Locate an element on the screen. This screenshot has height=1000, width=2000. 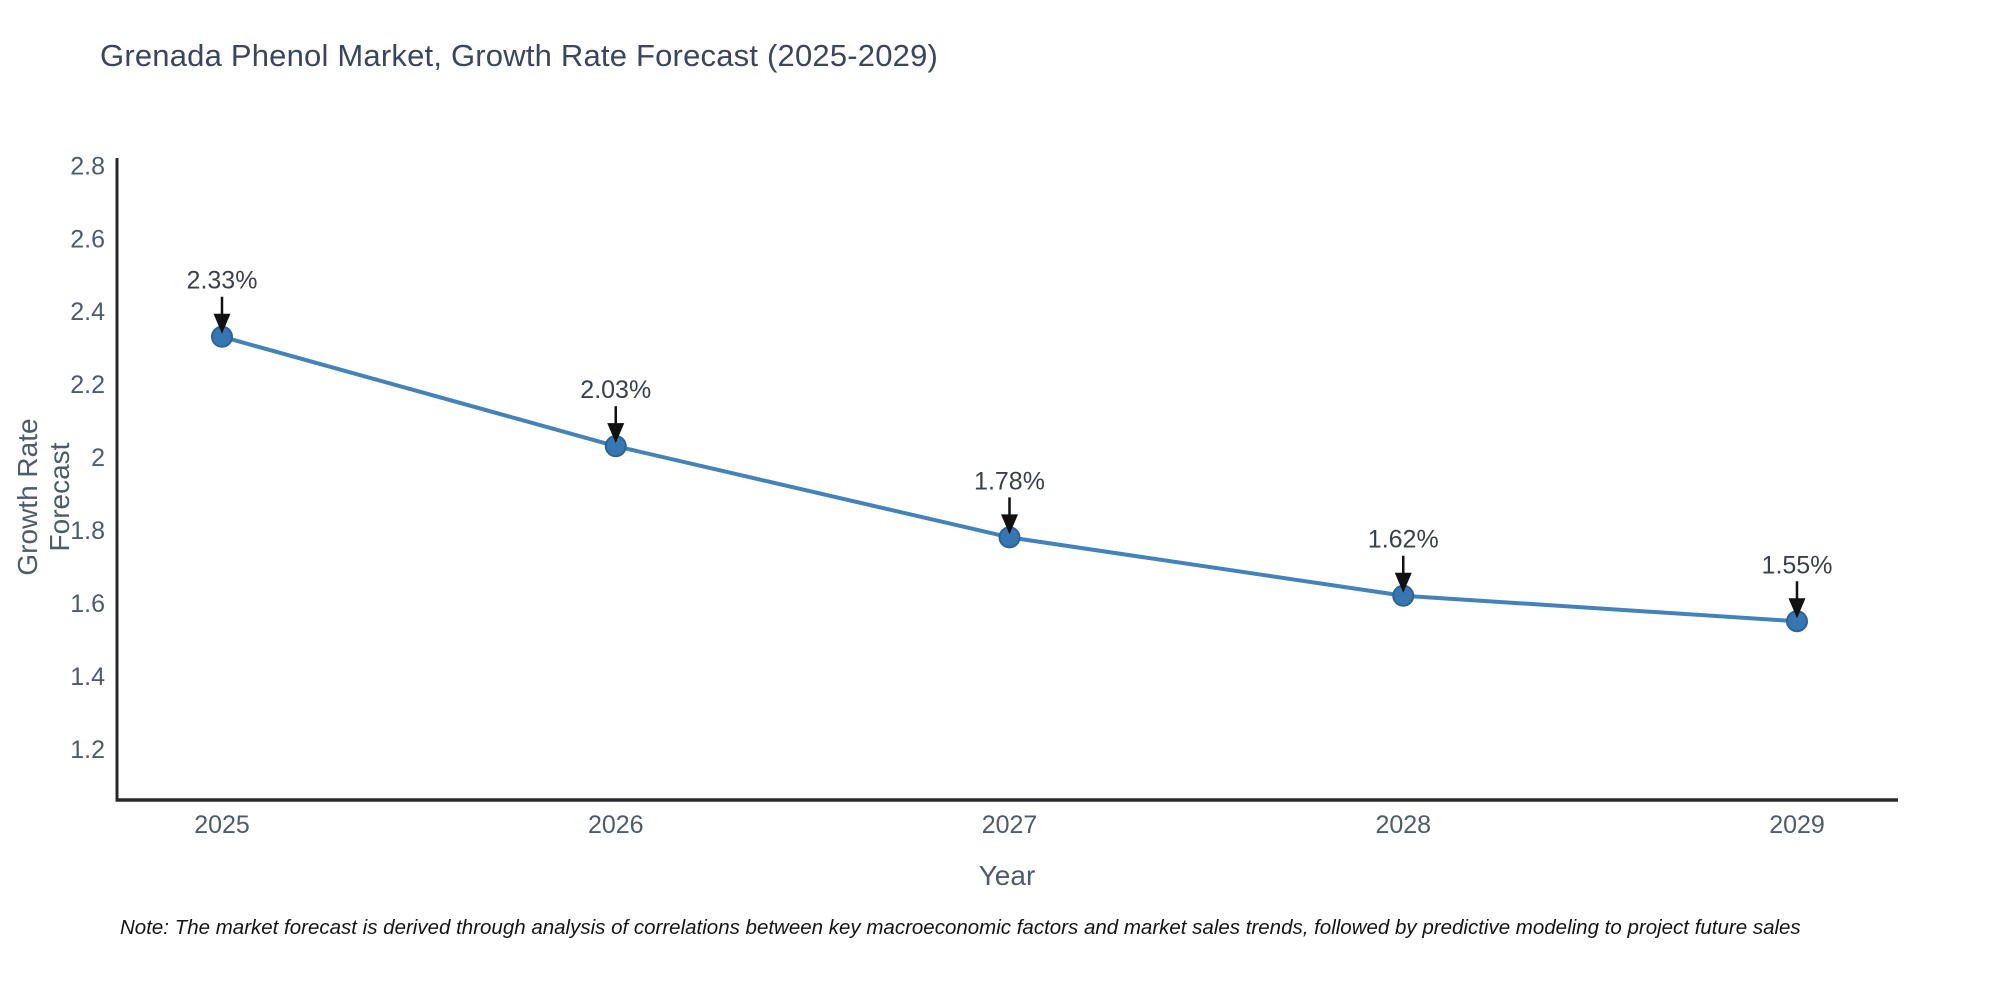
y-tick-label: 1.4 is located at coordinates (87, 677).